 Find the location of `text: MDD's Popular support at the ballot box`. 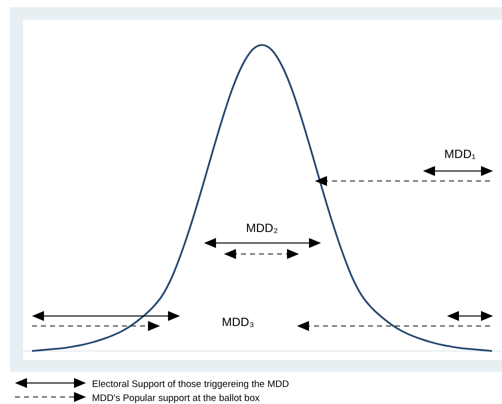

text: MDD's Popular support at the ballot box is located at coordinates (176, 398).